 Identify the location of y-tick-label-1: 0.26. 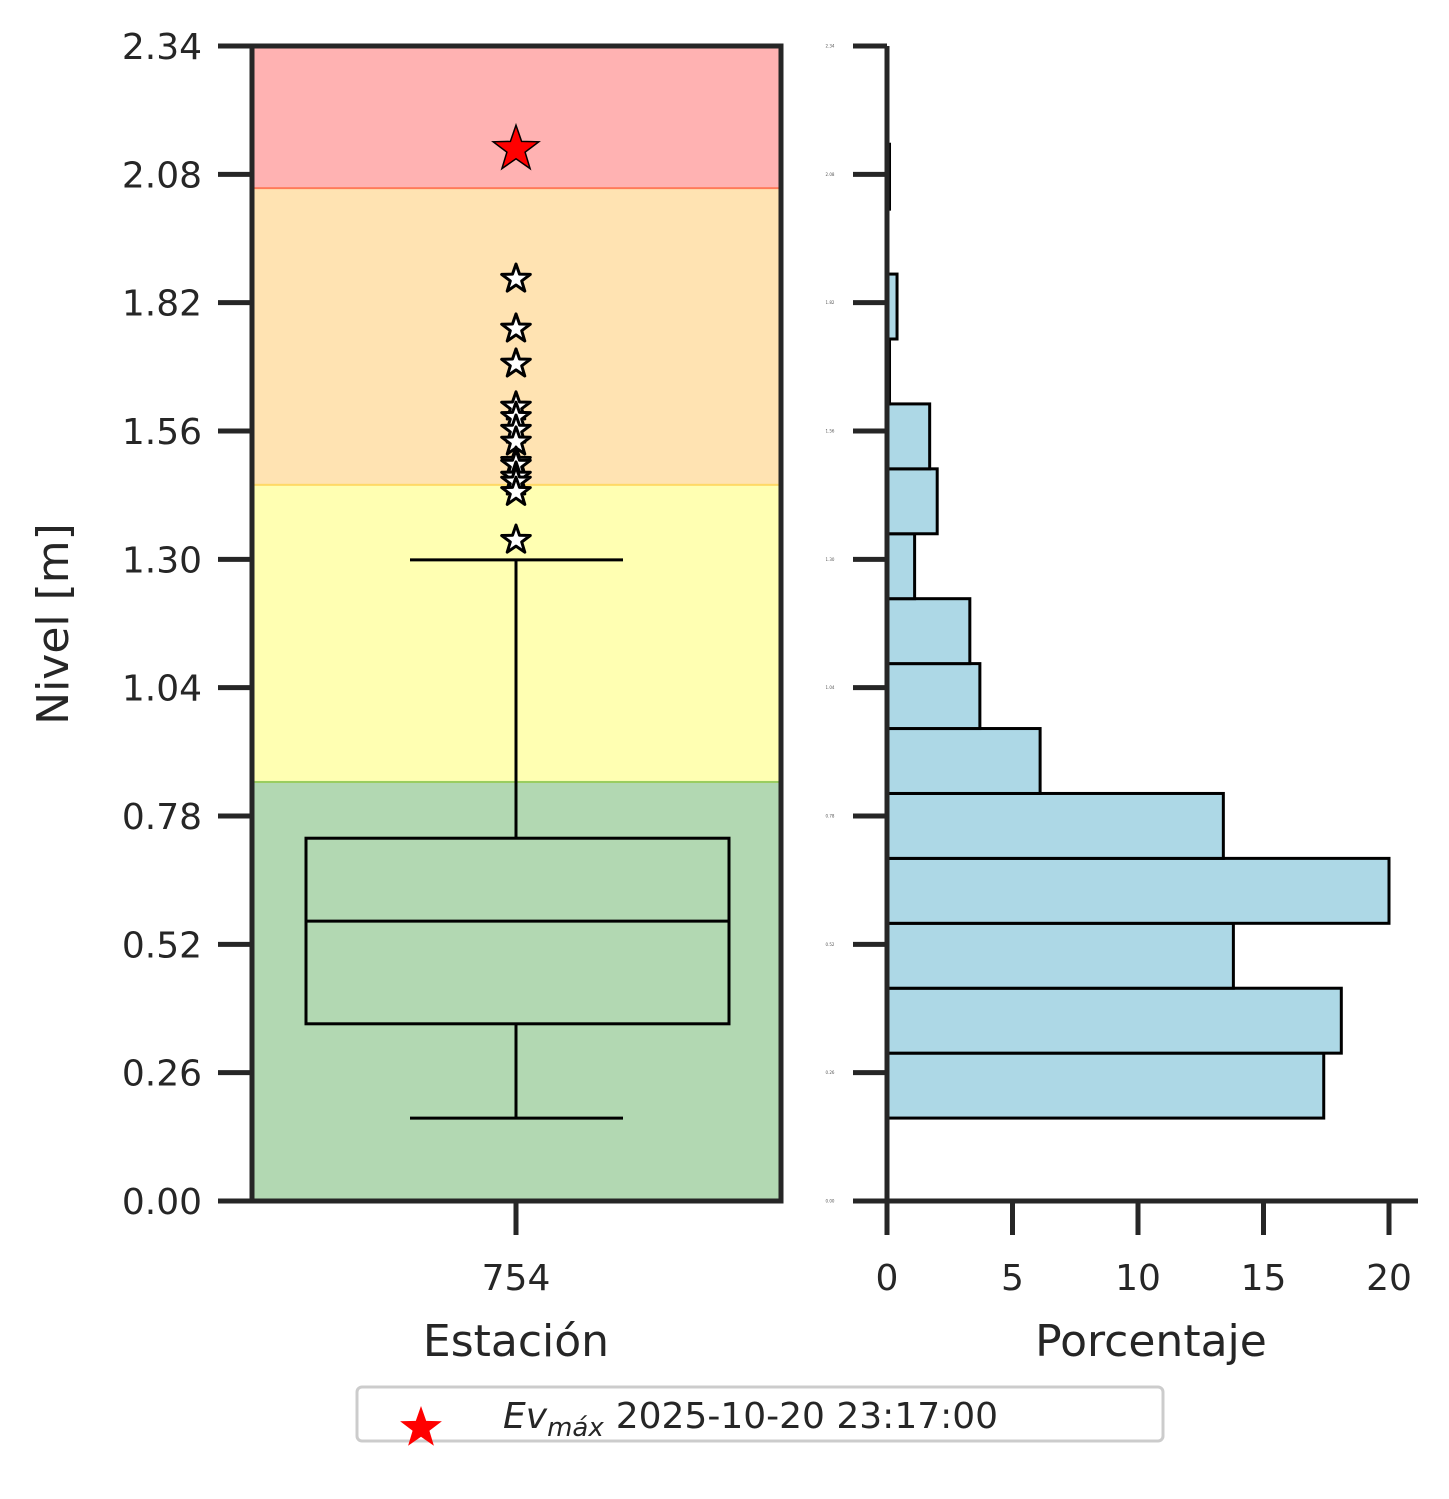
(162, 1074).